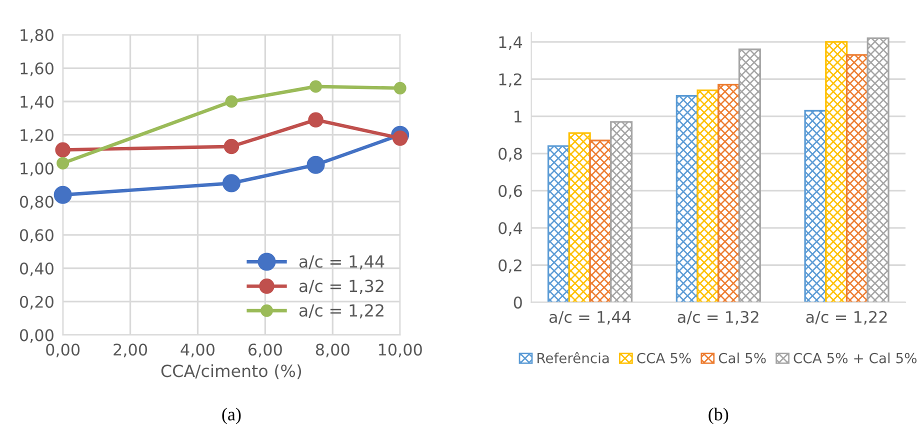 This screenshot has height=435, width=924. I want to click on x-tick-label: 6,00, so click(265, 351).